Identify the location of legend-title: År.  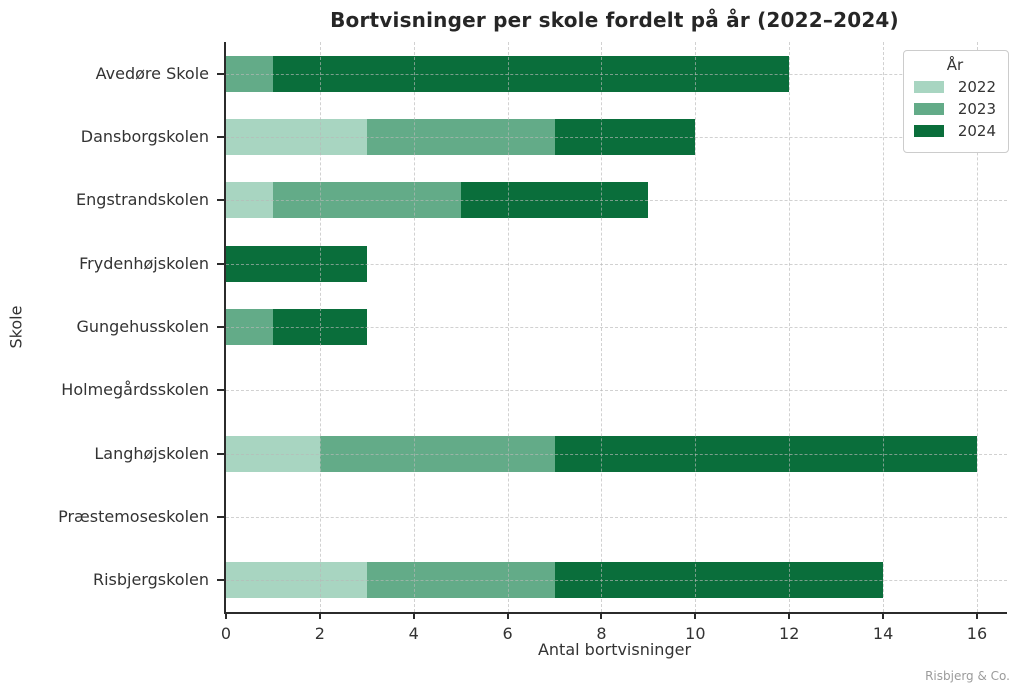
(955, 65).